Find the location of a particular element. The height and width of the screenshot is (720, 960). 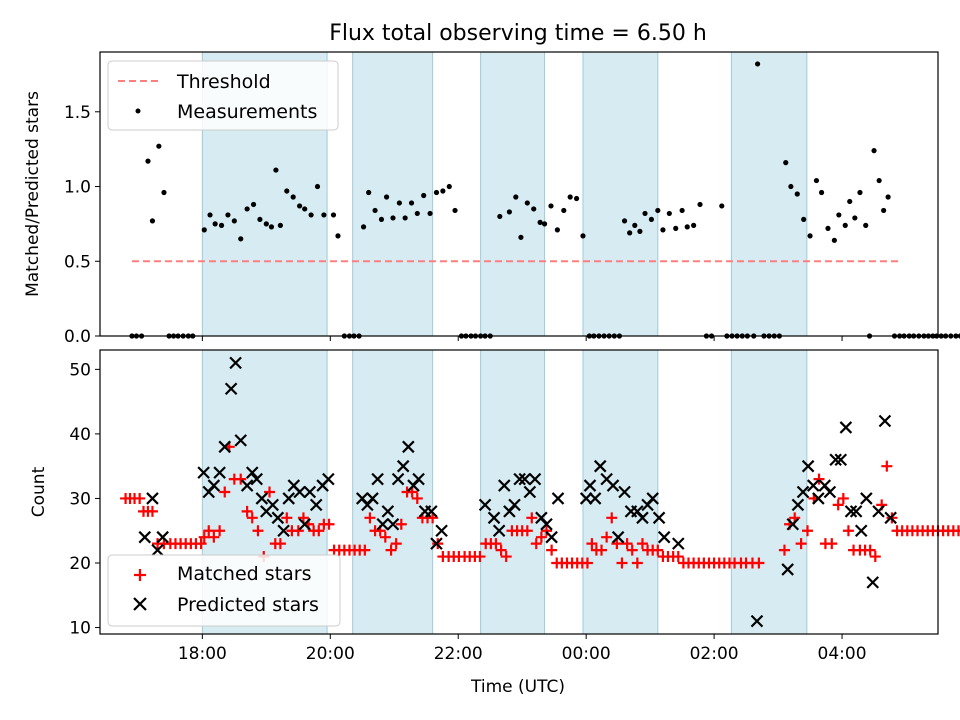

bottom-y-tick-label-0: 10 is located at coordinates (80, 629).